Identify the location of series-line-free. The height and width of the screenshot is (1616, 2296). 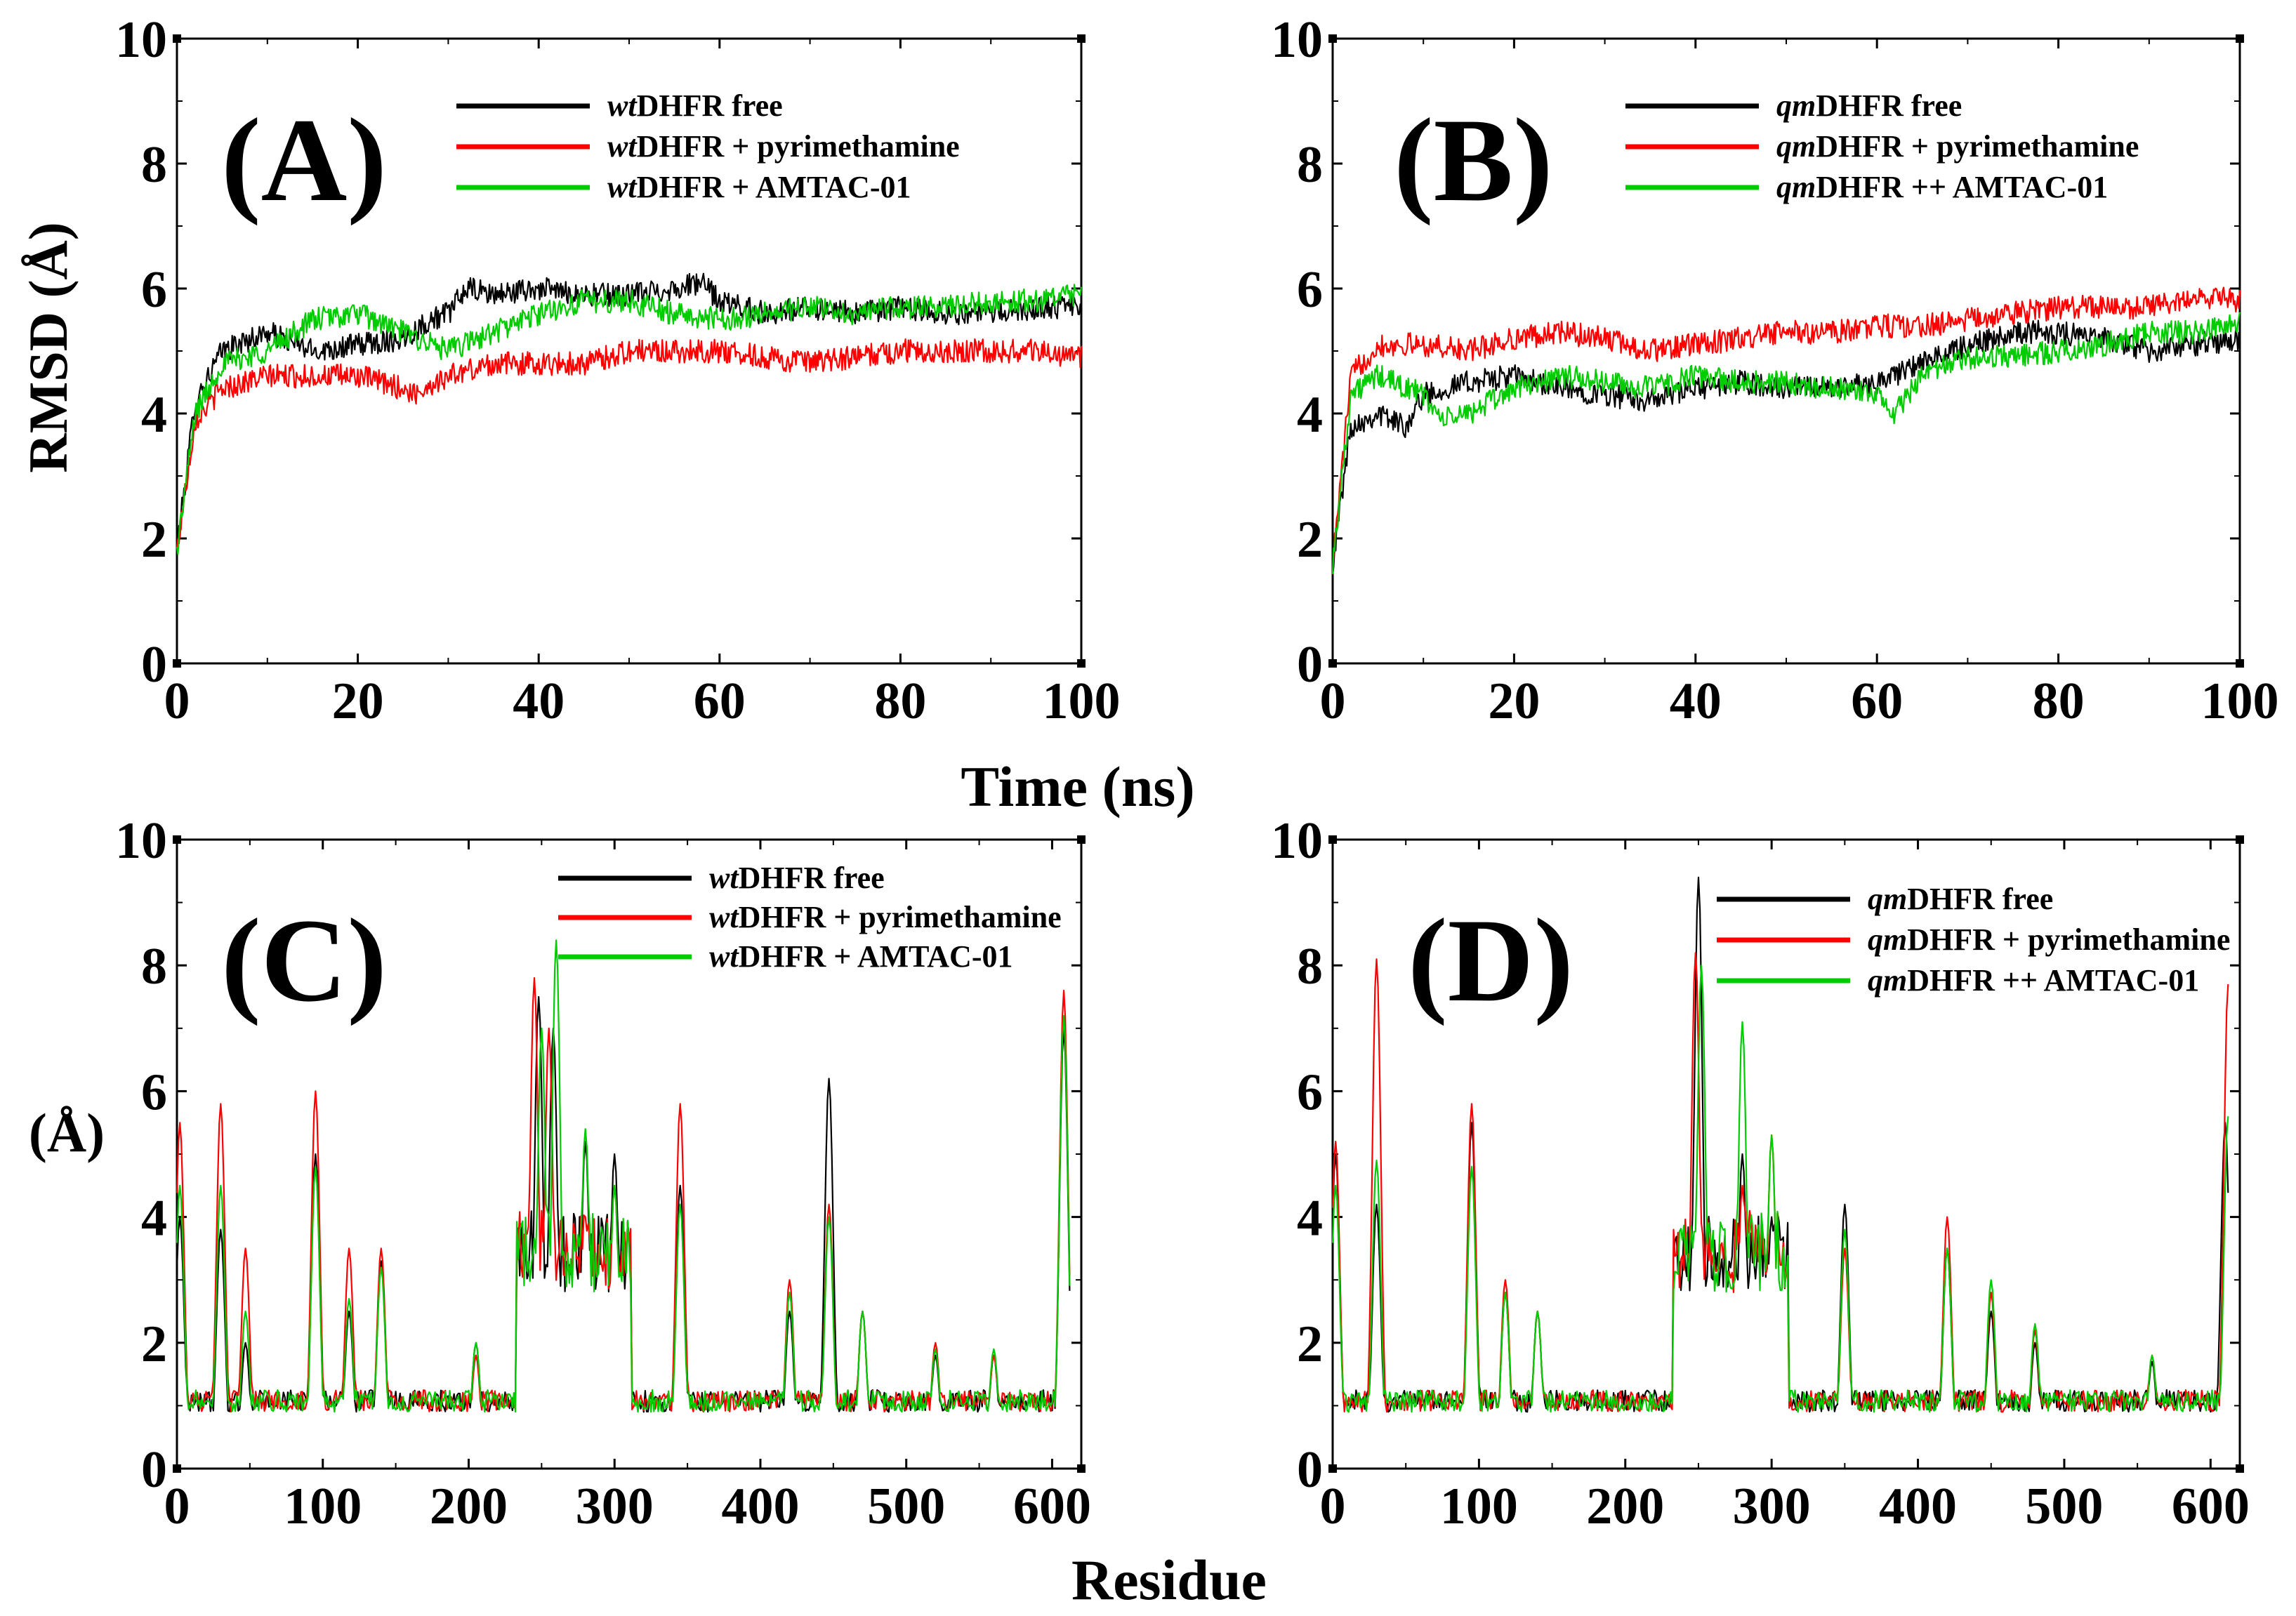
(629, 410).